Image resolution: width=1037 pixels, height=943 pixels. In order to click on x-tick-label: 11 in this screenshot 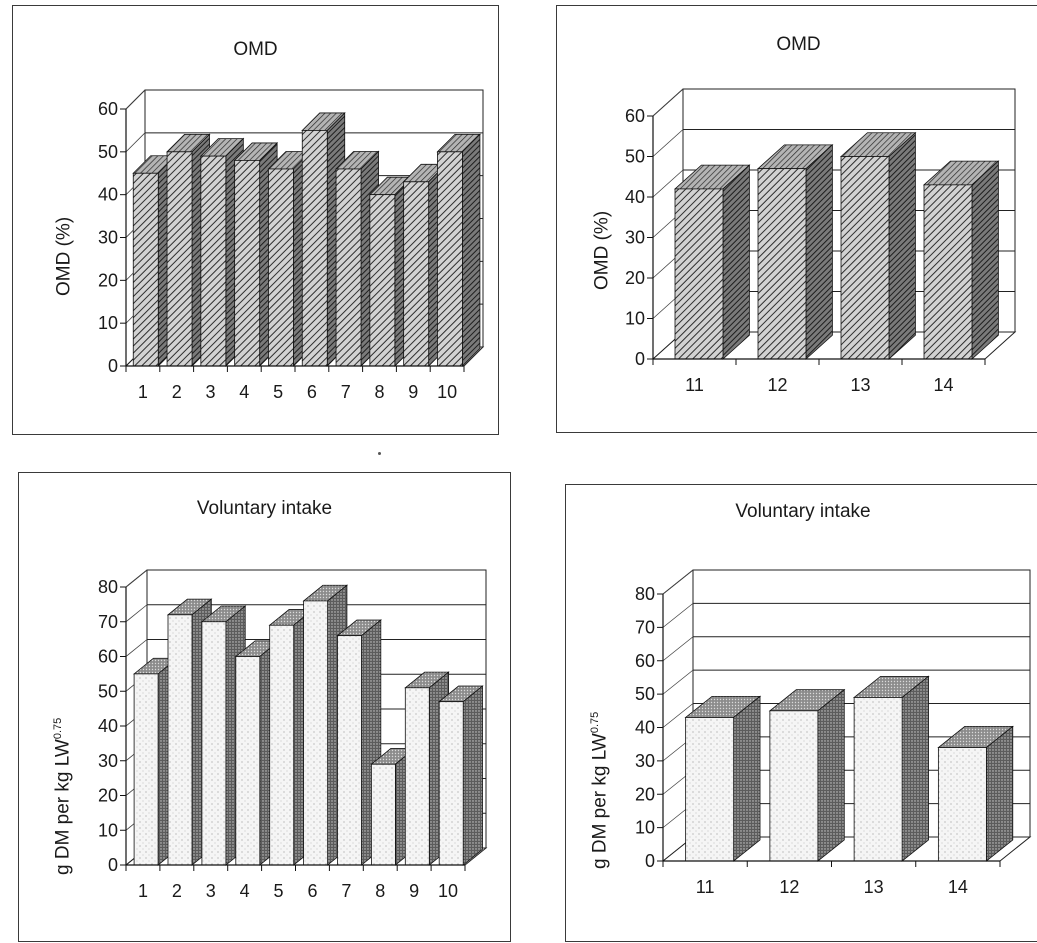, I will do `click(694, 385)`.